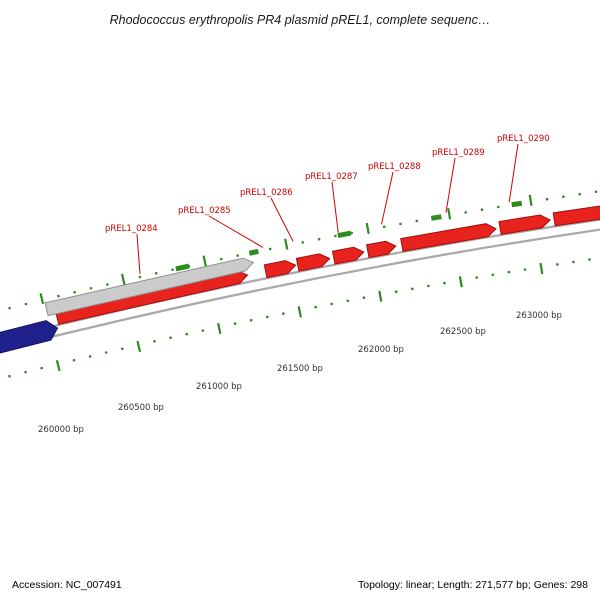  What do you see at coordinates (523, 139) in the screenshot?
I see `gene-label: pREL1_0290` at bounding box center [523, 139].